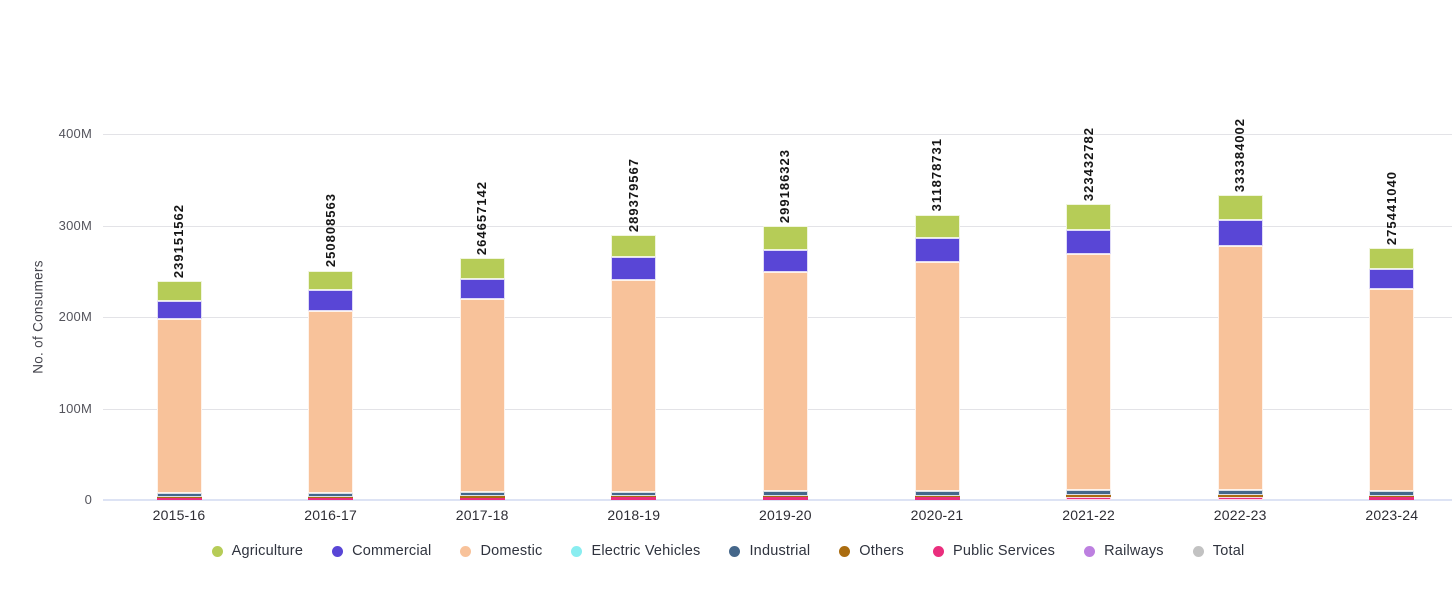 The height and width of the screenshot is (590, 1456). Describe the element at coordinates (646, 551) in the screenshot. I see `legend-item-label: Electric Vehicles` at that location.